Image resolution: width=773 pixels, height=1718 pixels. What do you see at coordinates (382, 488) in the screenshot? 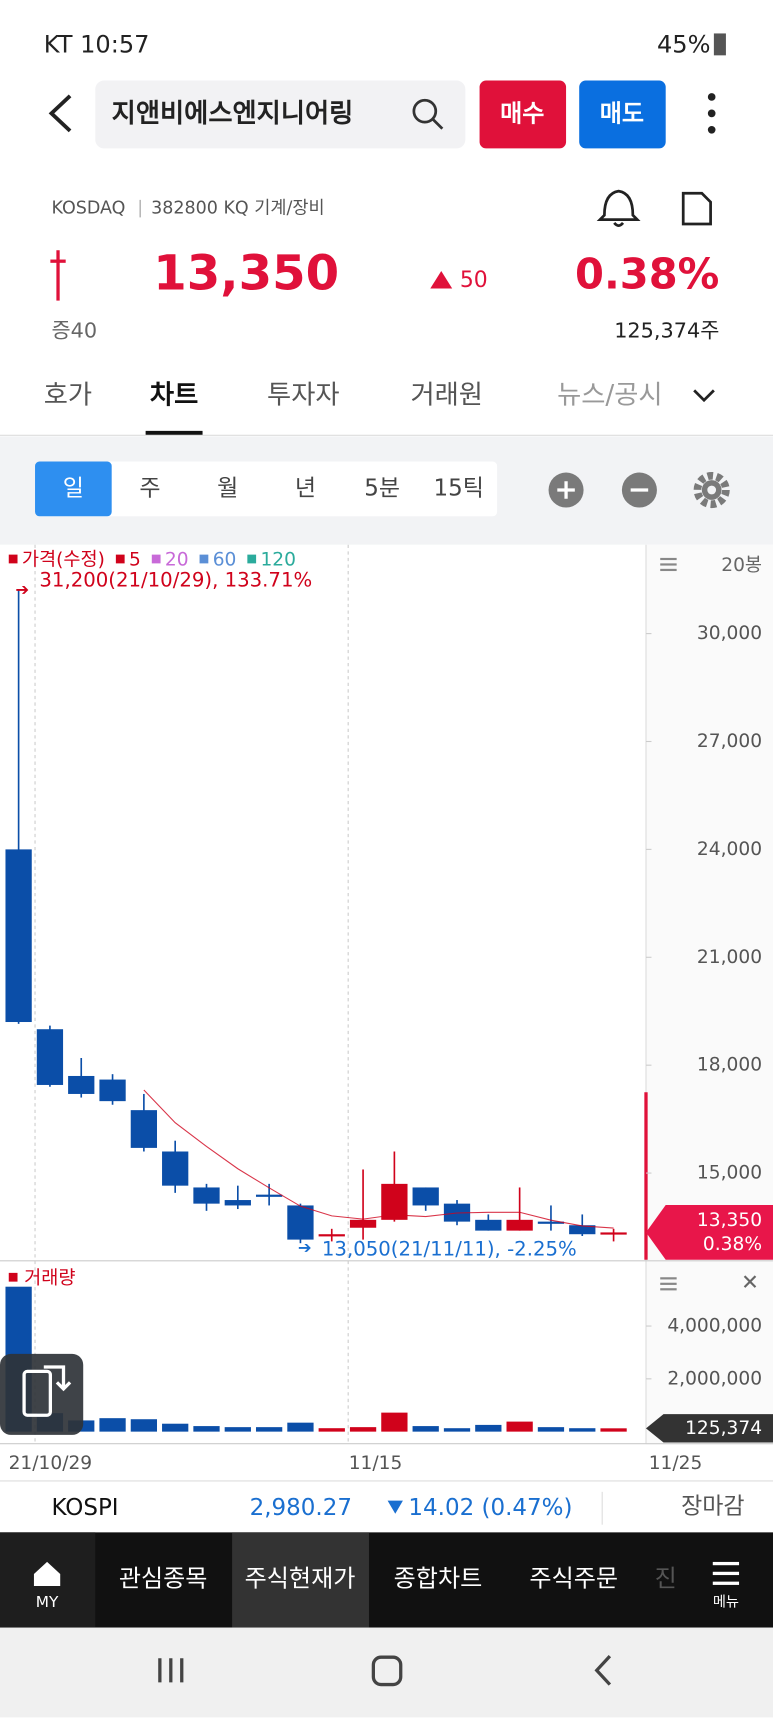
I see `period-option: 5분` at bounding box center [382, 488].